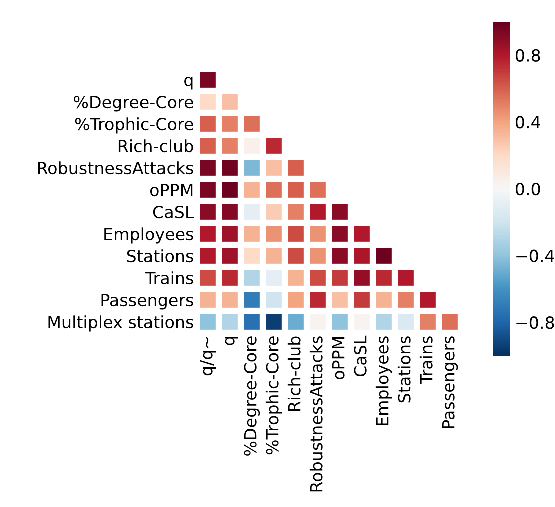  What do you see at coordinates (173, 212) in the screenshot?
I see `y-tick-label: CaSL` at bounding box center [173, 212].